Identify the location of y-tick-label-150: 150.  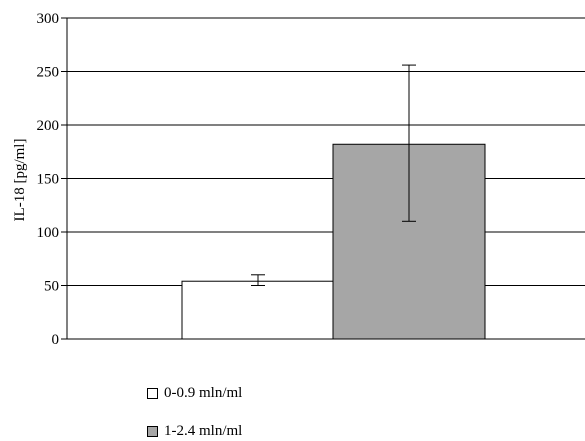
(48, 180).